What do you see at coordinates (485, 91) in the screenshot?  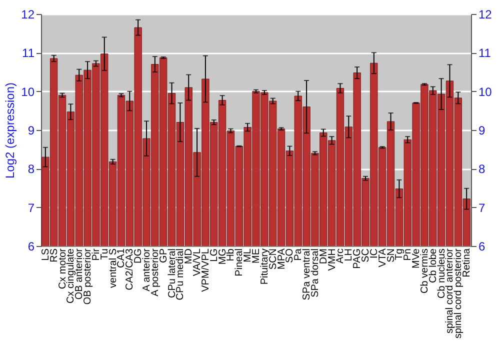 I see `y2-tick-label: 10` at bounding box center [485, 91].